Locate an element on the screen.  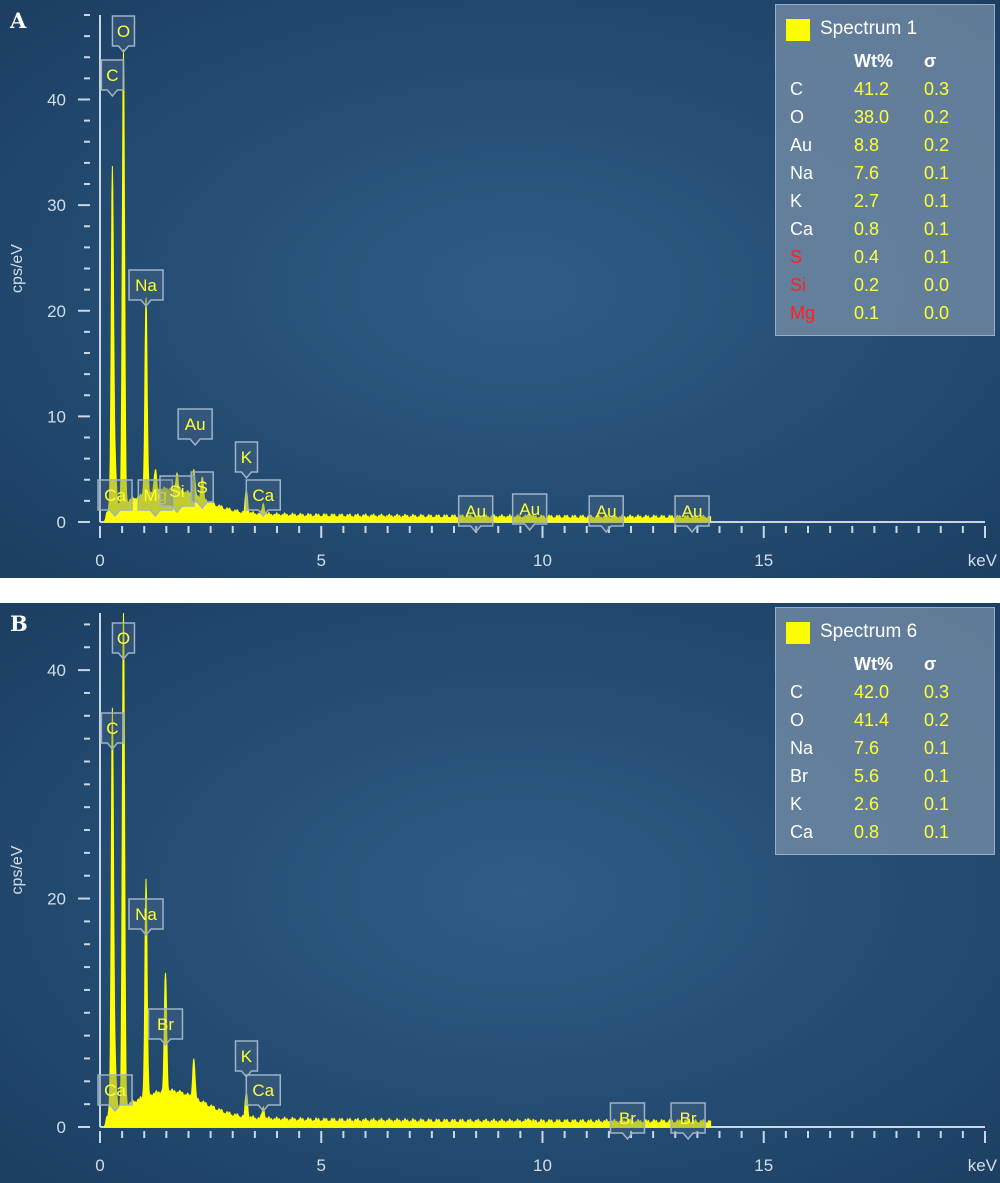
x-axis-unit: keV is located at coordinates (983, 560).